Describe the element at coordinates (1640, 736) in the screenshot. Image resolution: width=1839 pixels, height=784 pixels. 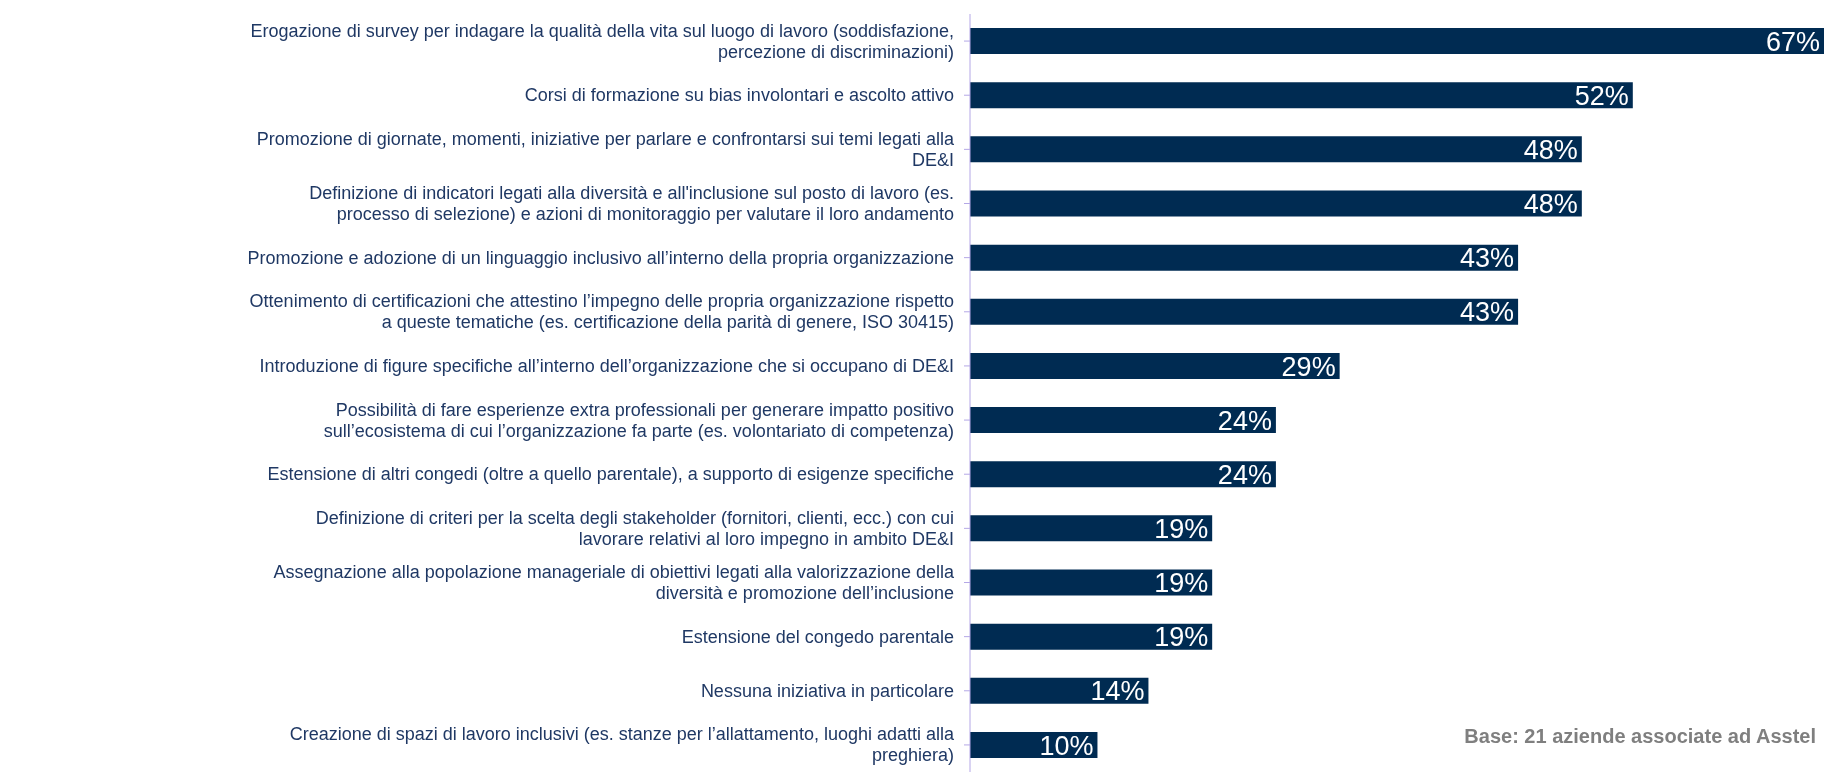
I see `annotation: Base: 21 aziende associate ad Asstel` at that location.